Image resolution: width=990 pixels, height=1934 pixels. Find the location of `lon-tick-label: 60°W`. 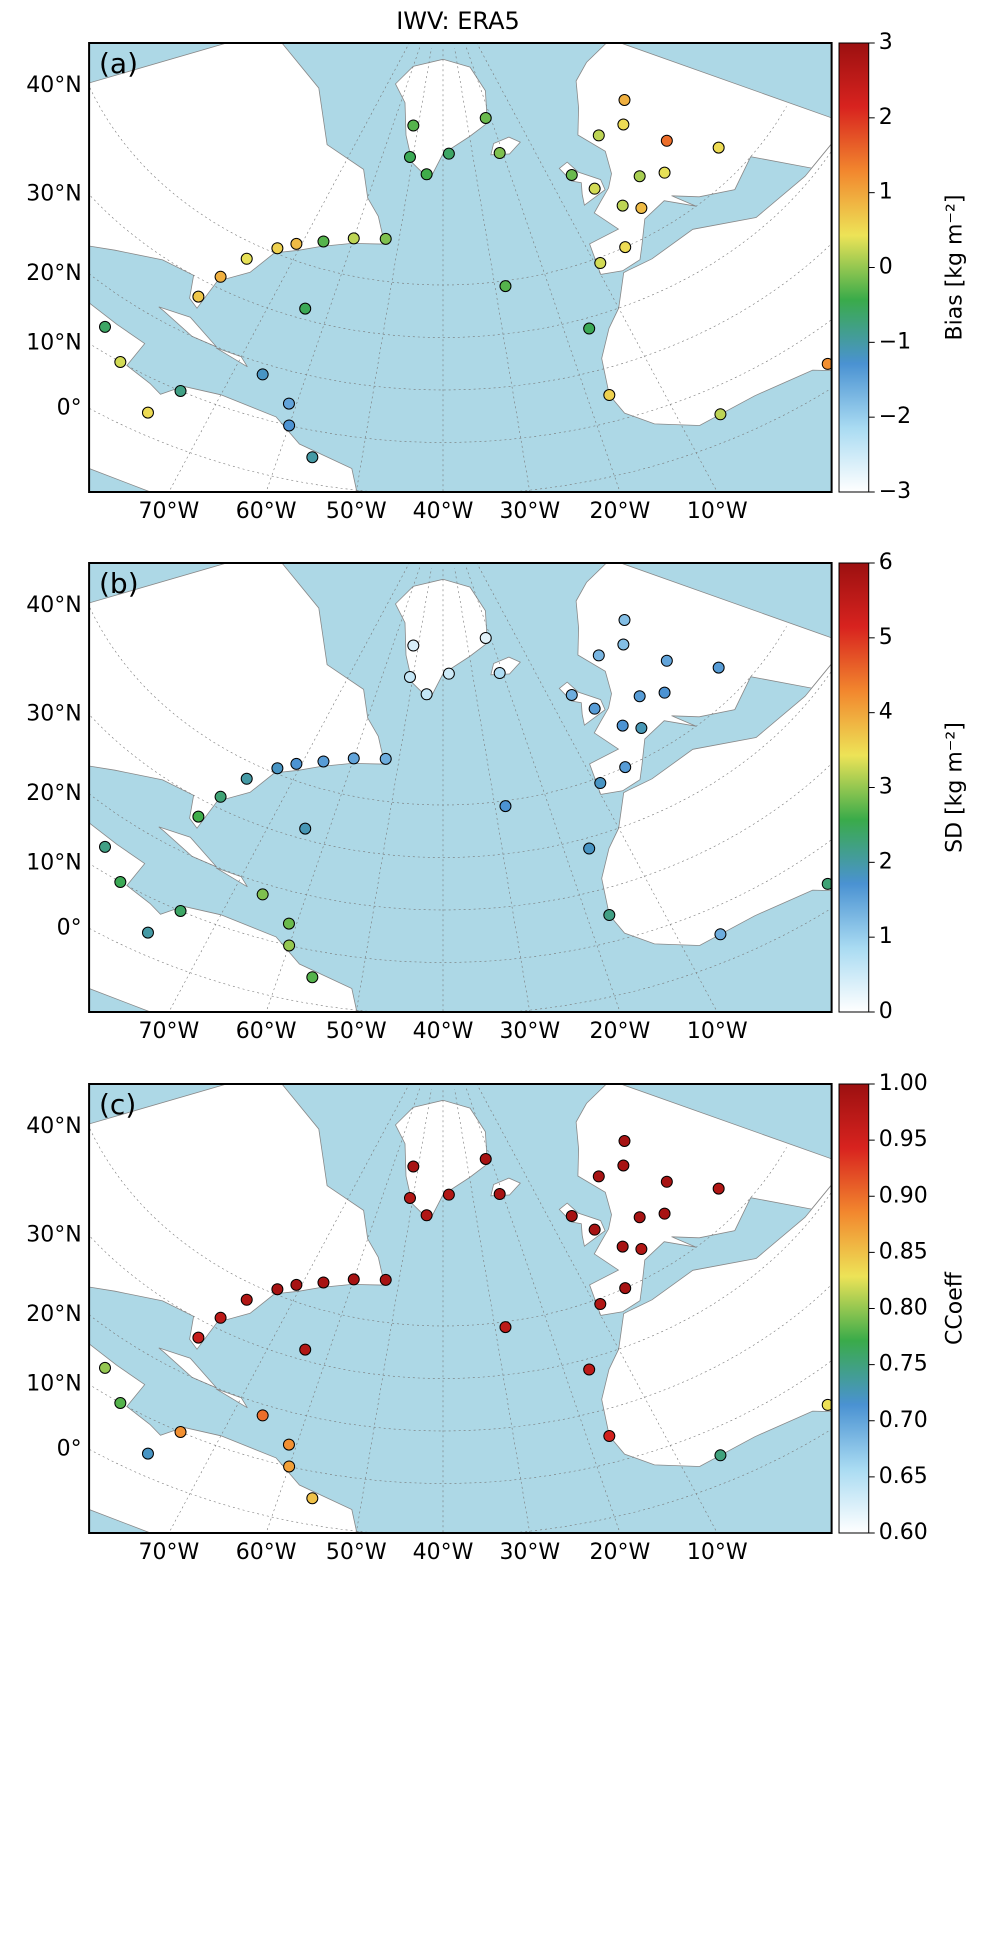

lon-tick-label: 60°W is located at coordinates (266, 511).